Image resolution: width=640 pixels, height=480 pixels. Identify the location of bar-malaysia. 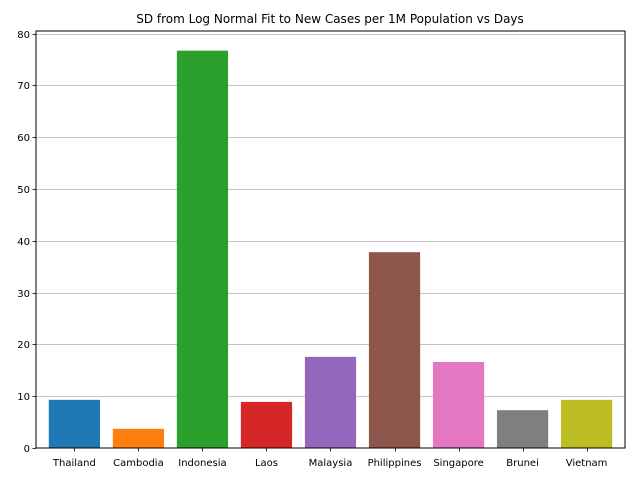
(330, 402).